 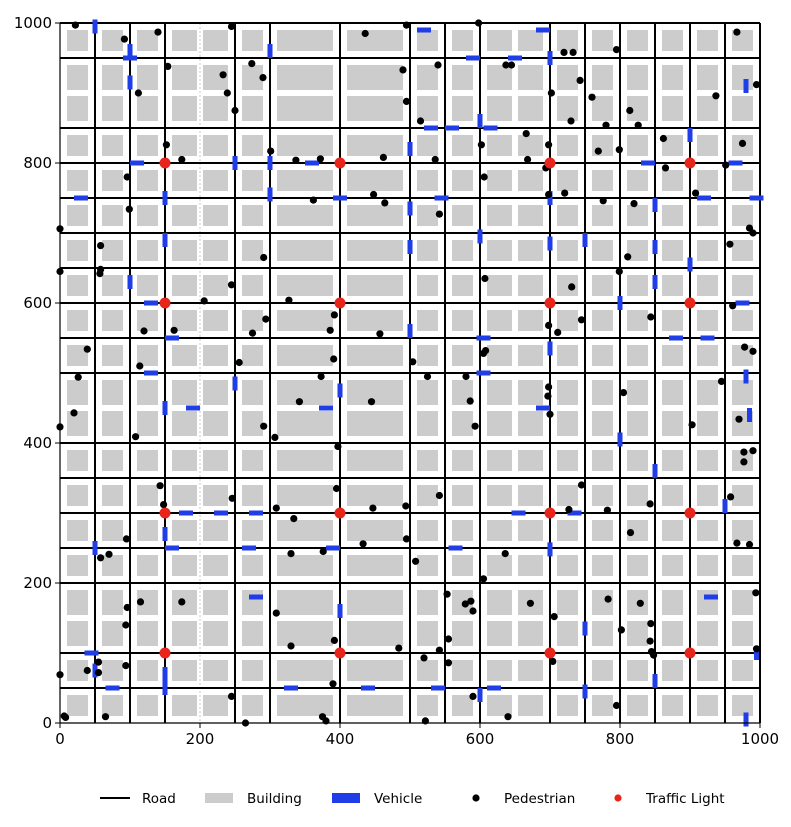 What do you see at coordinates (37, 583) in the screenshot?
I see `y-tick-label: 200` at bounding box center [37, 583].